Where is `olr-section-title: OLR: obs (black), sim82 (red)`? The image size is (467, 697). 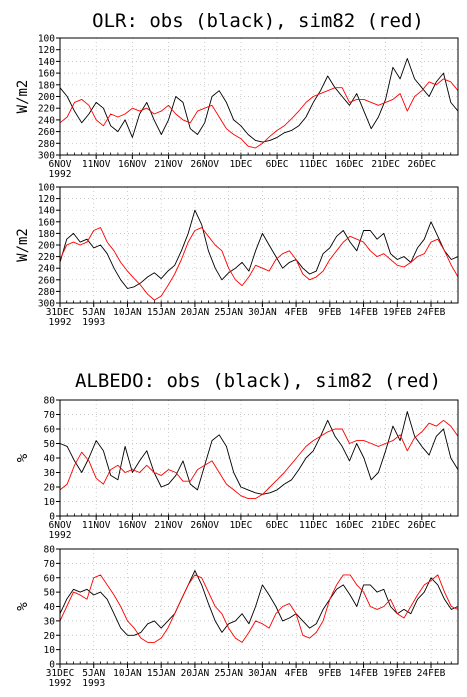 olr-section-title: OLR: obs (black), sim82 (red) is located at coordinates (258, 21).